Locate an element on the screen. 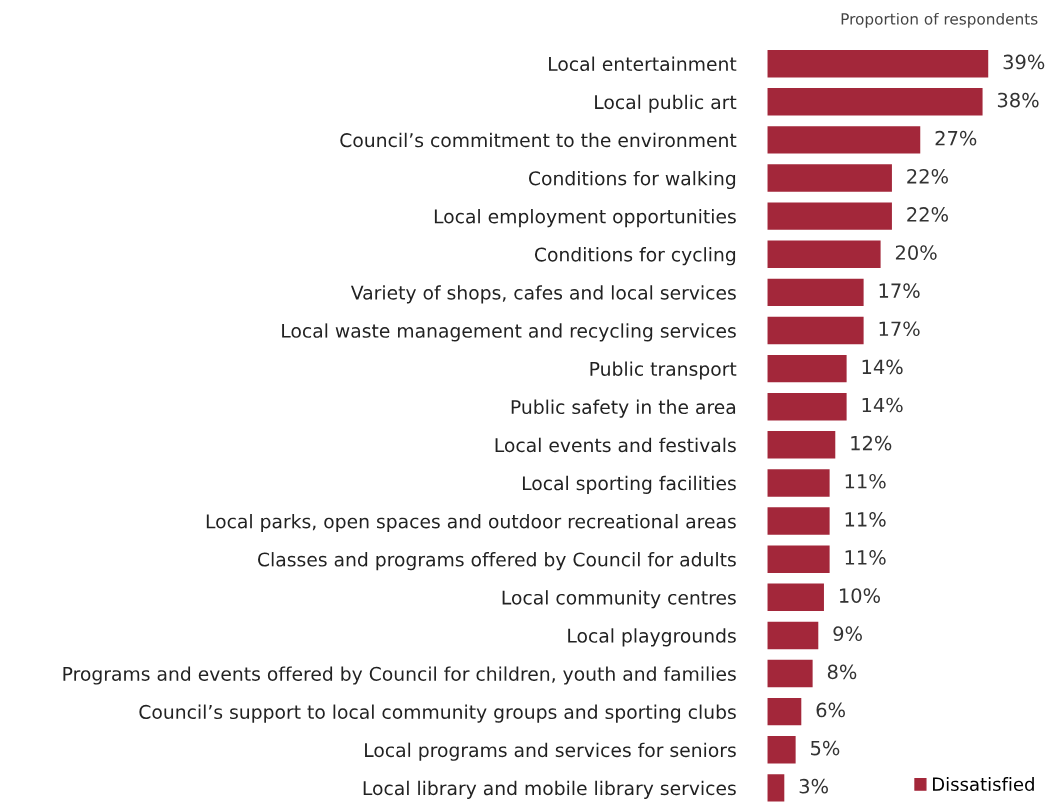  y-tick-label: Local public art is located at coordinates (666, 103).